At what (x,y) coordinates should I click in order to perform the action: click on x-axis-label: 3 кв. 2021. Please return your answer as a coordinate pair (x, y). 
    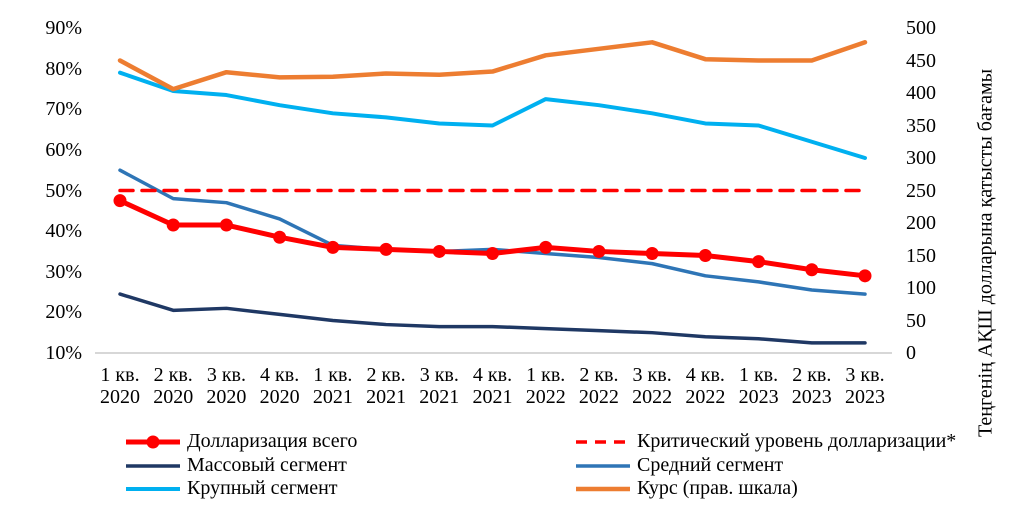
    Looking at the image, I should click on (439, 386).